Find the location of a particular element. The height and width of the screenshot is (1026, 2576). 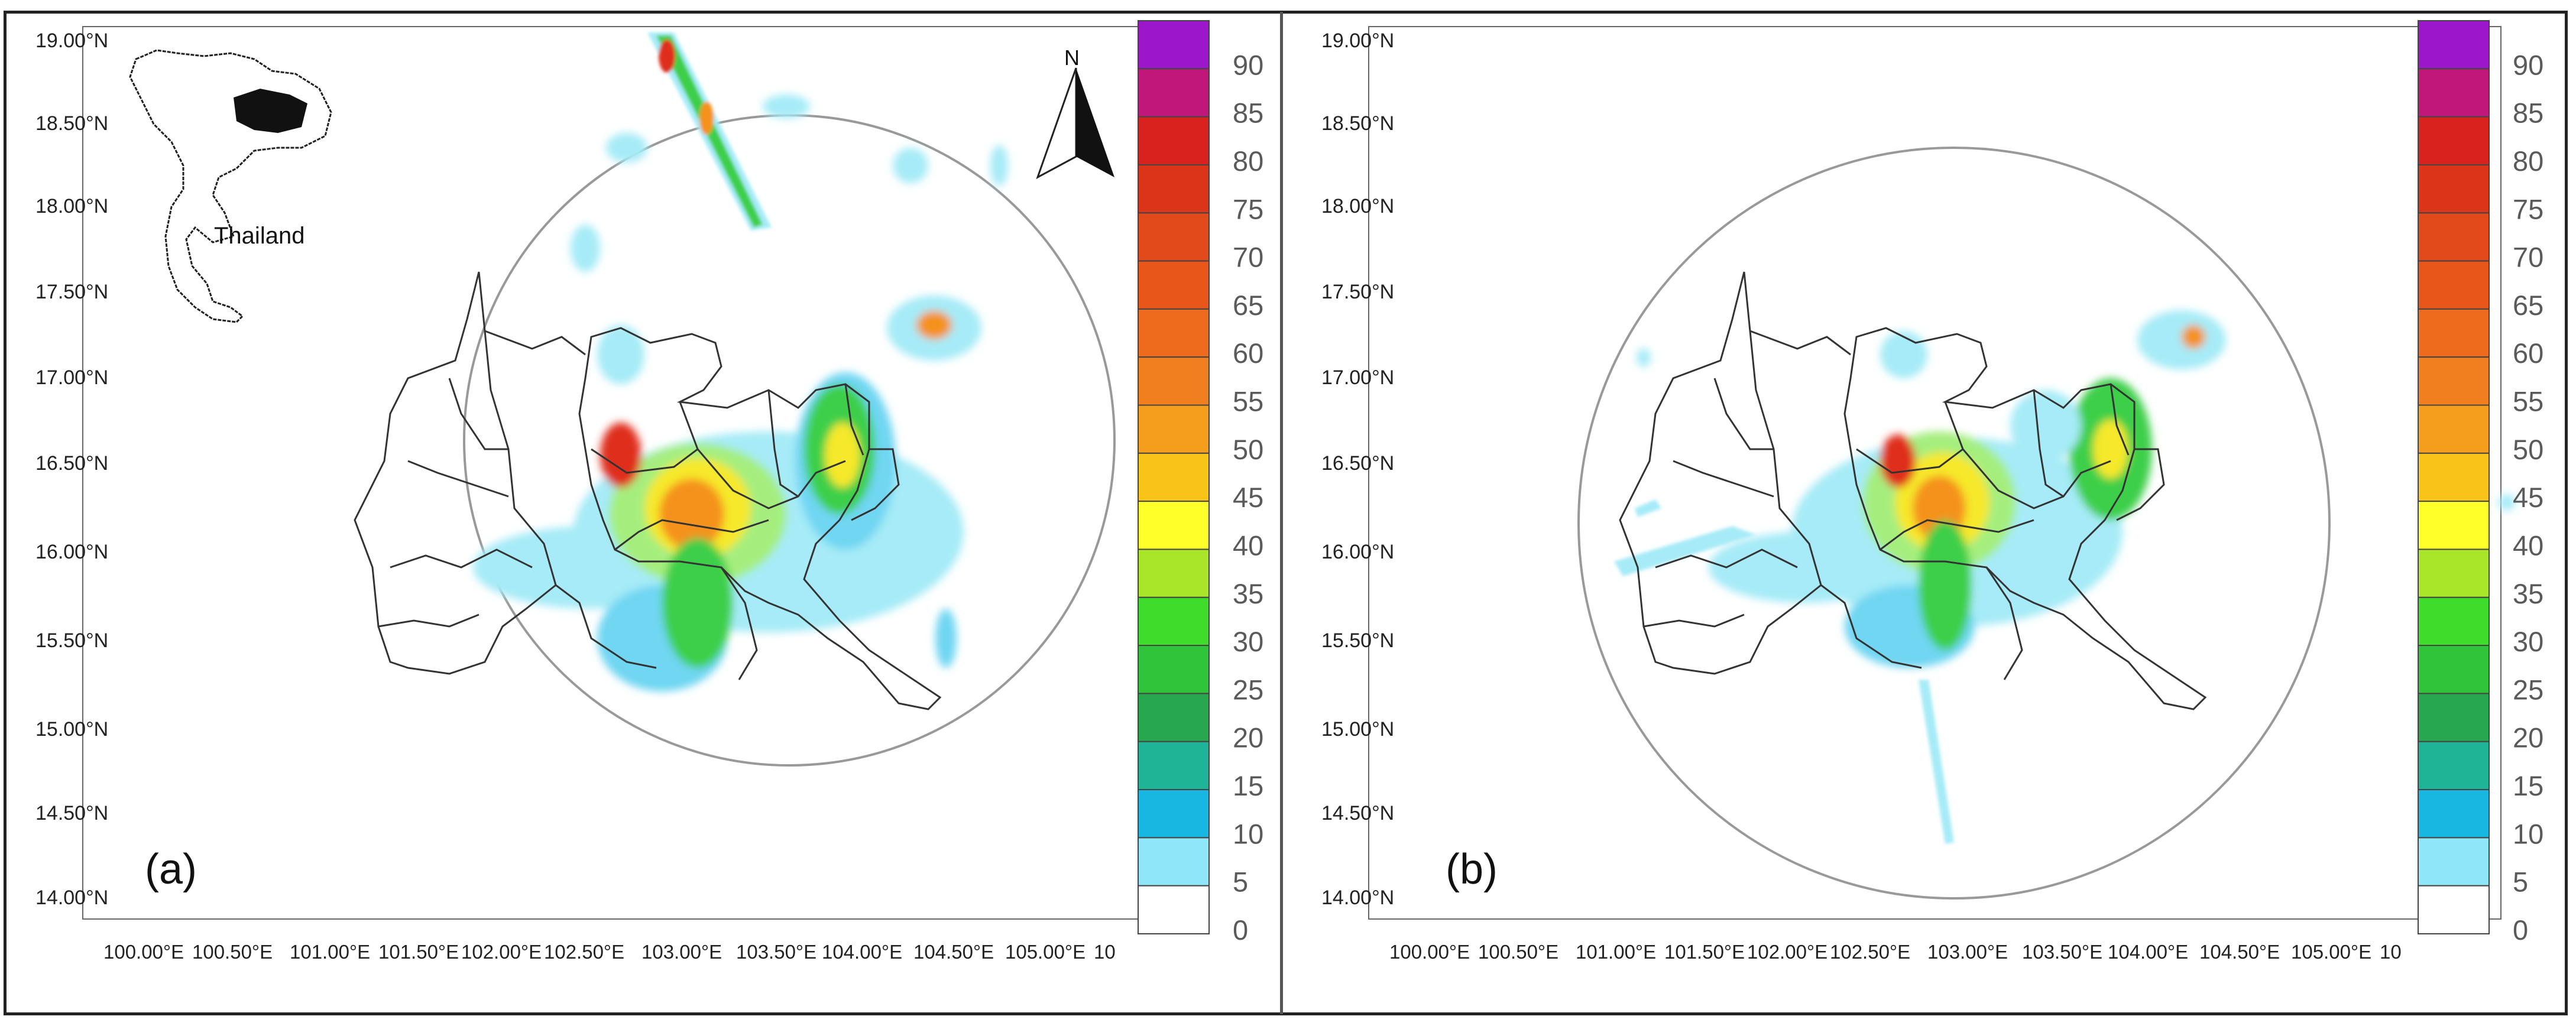

colorbar-label: 70 is located at coordinates (2528, 257).